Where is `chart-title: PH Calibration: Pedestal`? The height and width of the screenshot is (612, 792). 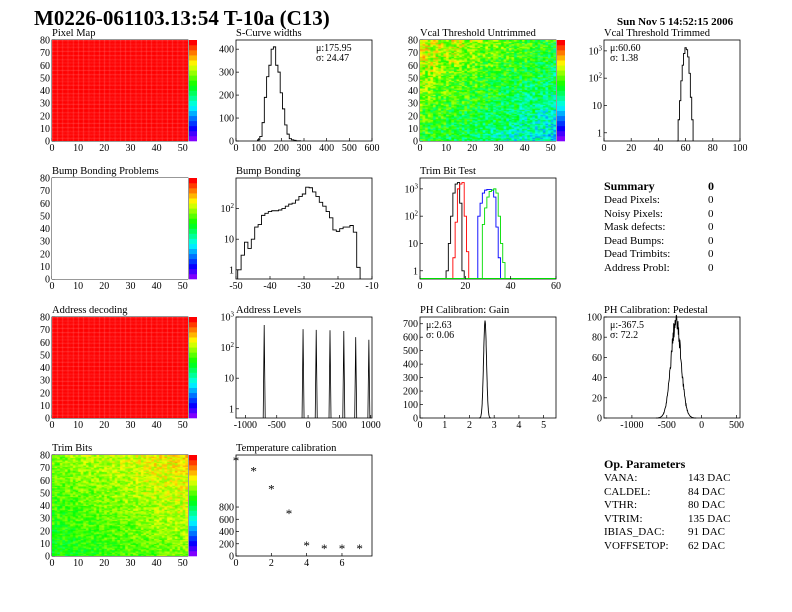 chart-title: PH Calibration: Pedestal is located at coordinates (656, 310).